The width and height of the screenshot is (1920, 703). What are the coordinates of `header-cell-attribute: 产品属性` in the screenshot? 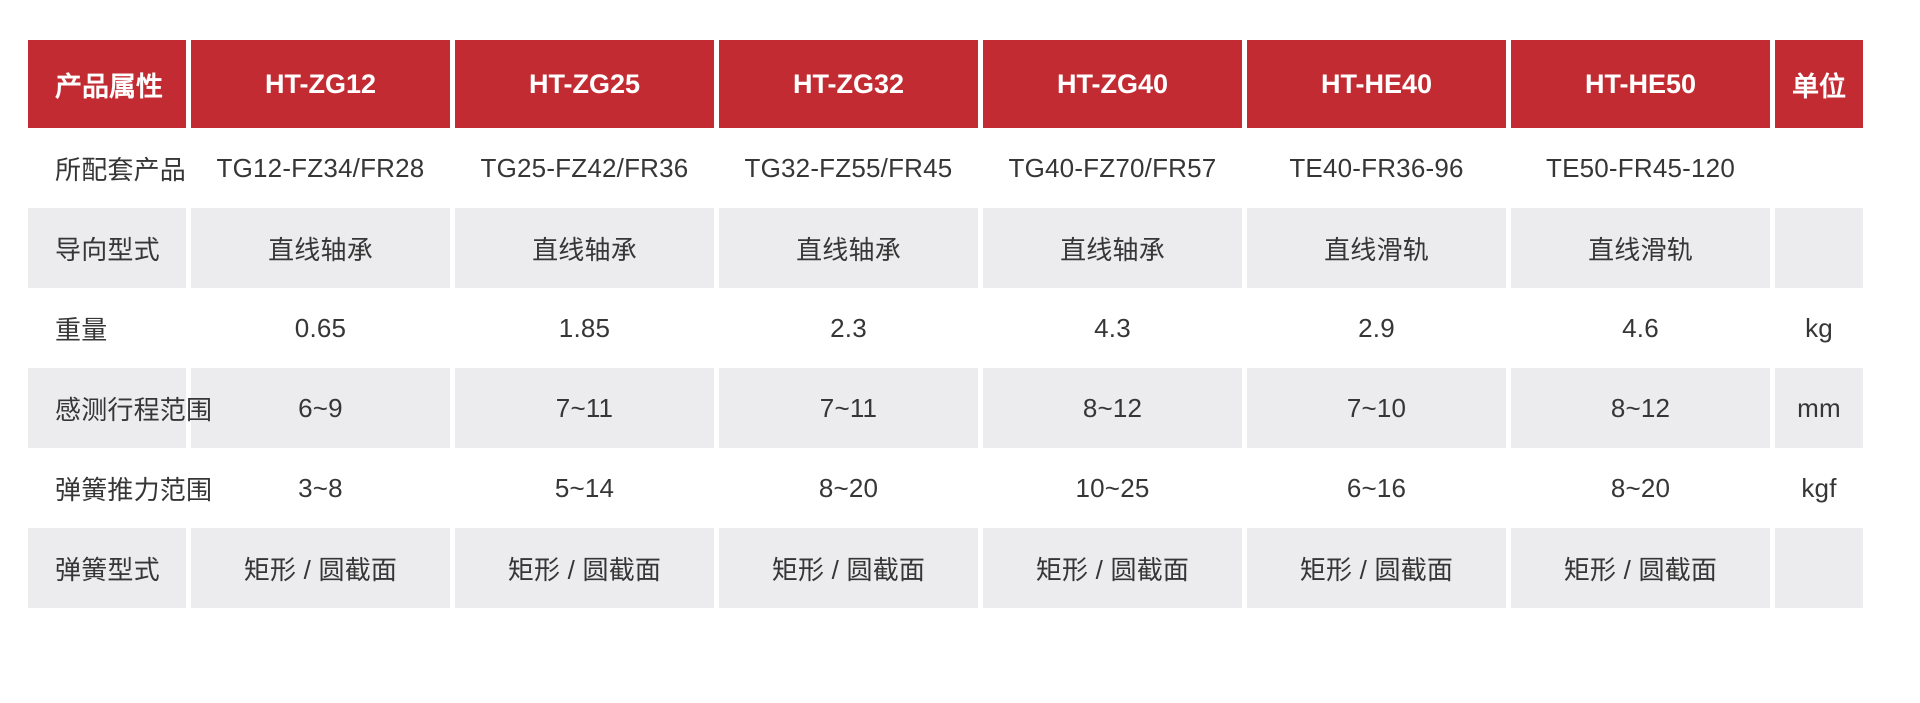 It's located at (107, 84).